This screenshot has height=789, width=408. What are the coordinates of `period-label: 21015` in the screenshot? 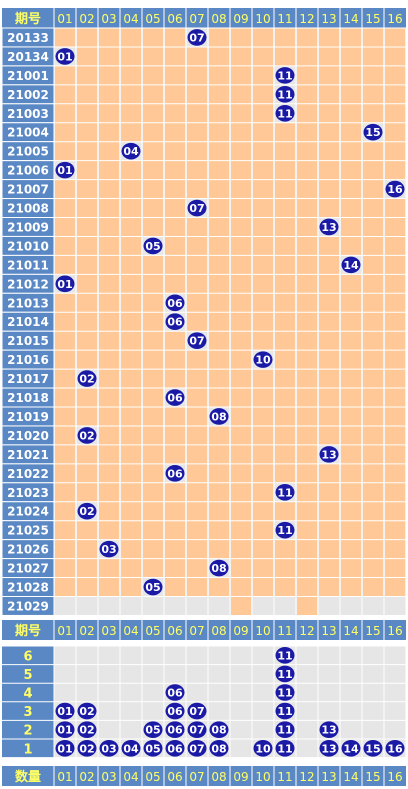 It's located at (28, 341).